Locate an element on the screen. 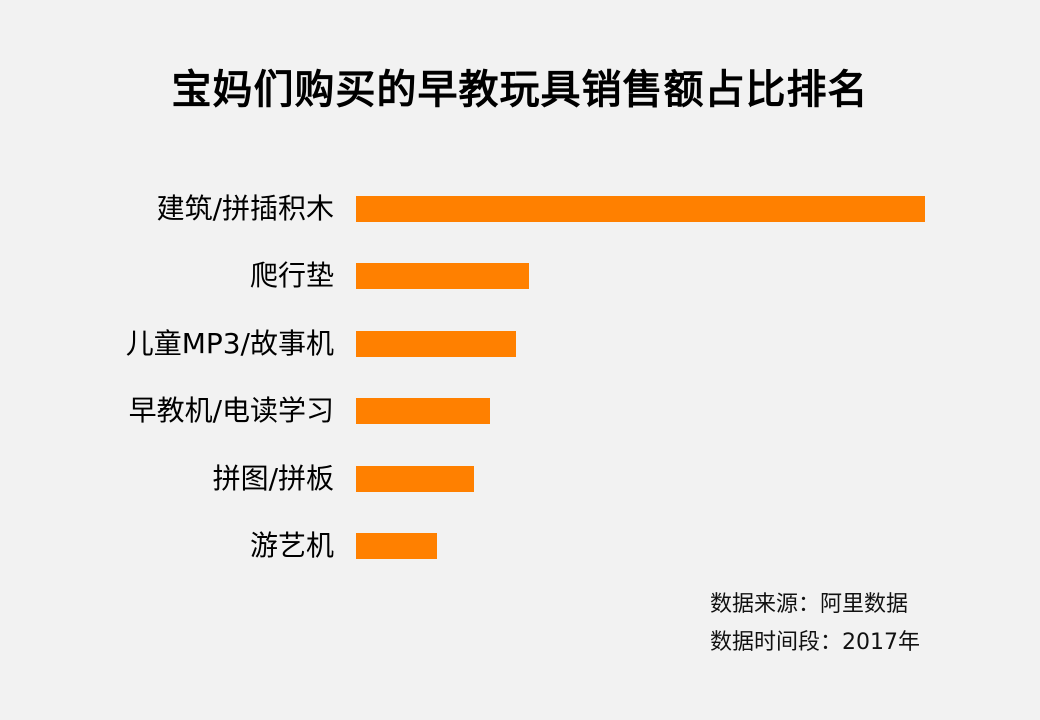  category-label: 爬行垫 is located at coordinates (291, 276).